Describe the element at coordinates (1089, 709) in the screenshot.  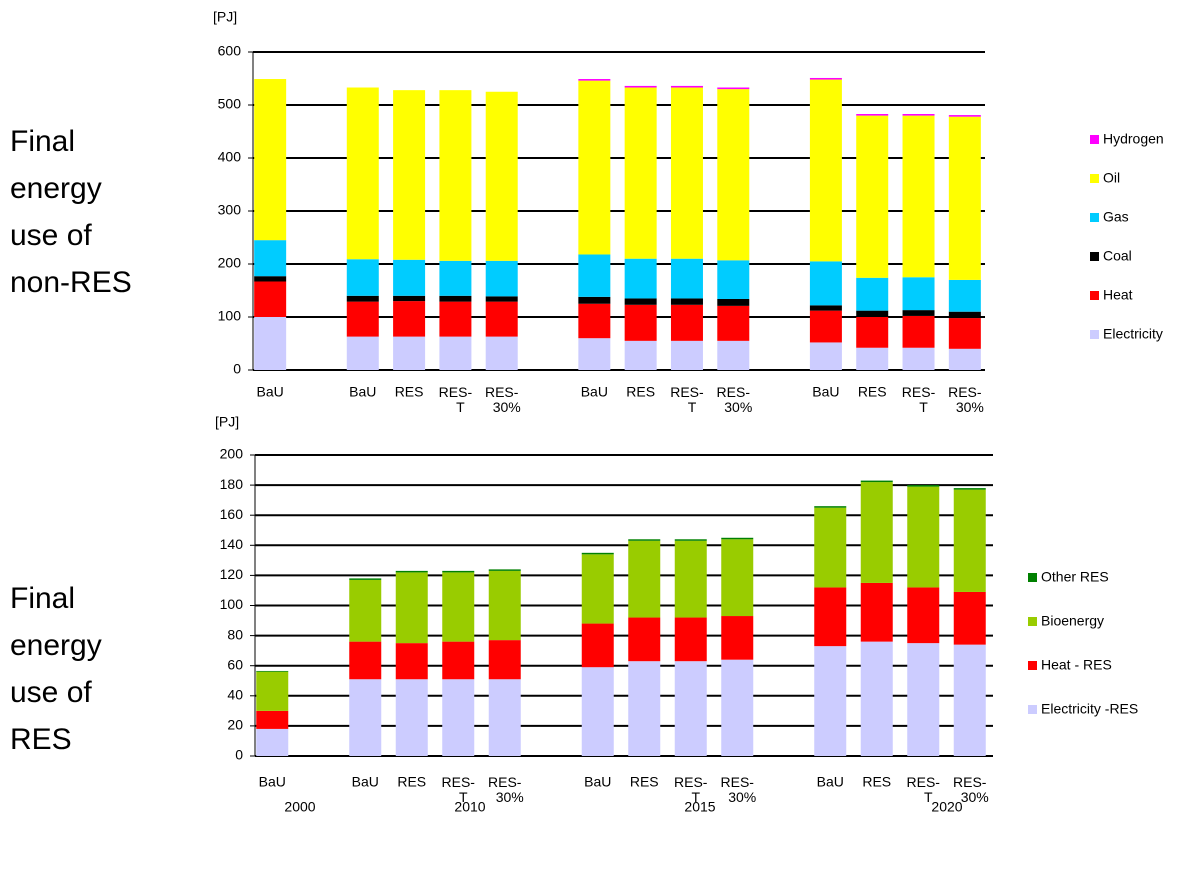
I see `legend-label: Electricity -RES` at that location.